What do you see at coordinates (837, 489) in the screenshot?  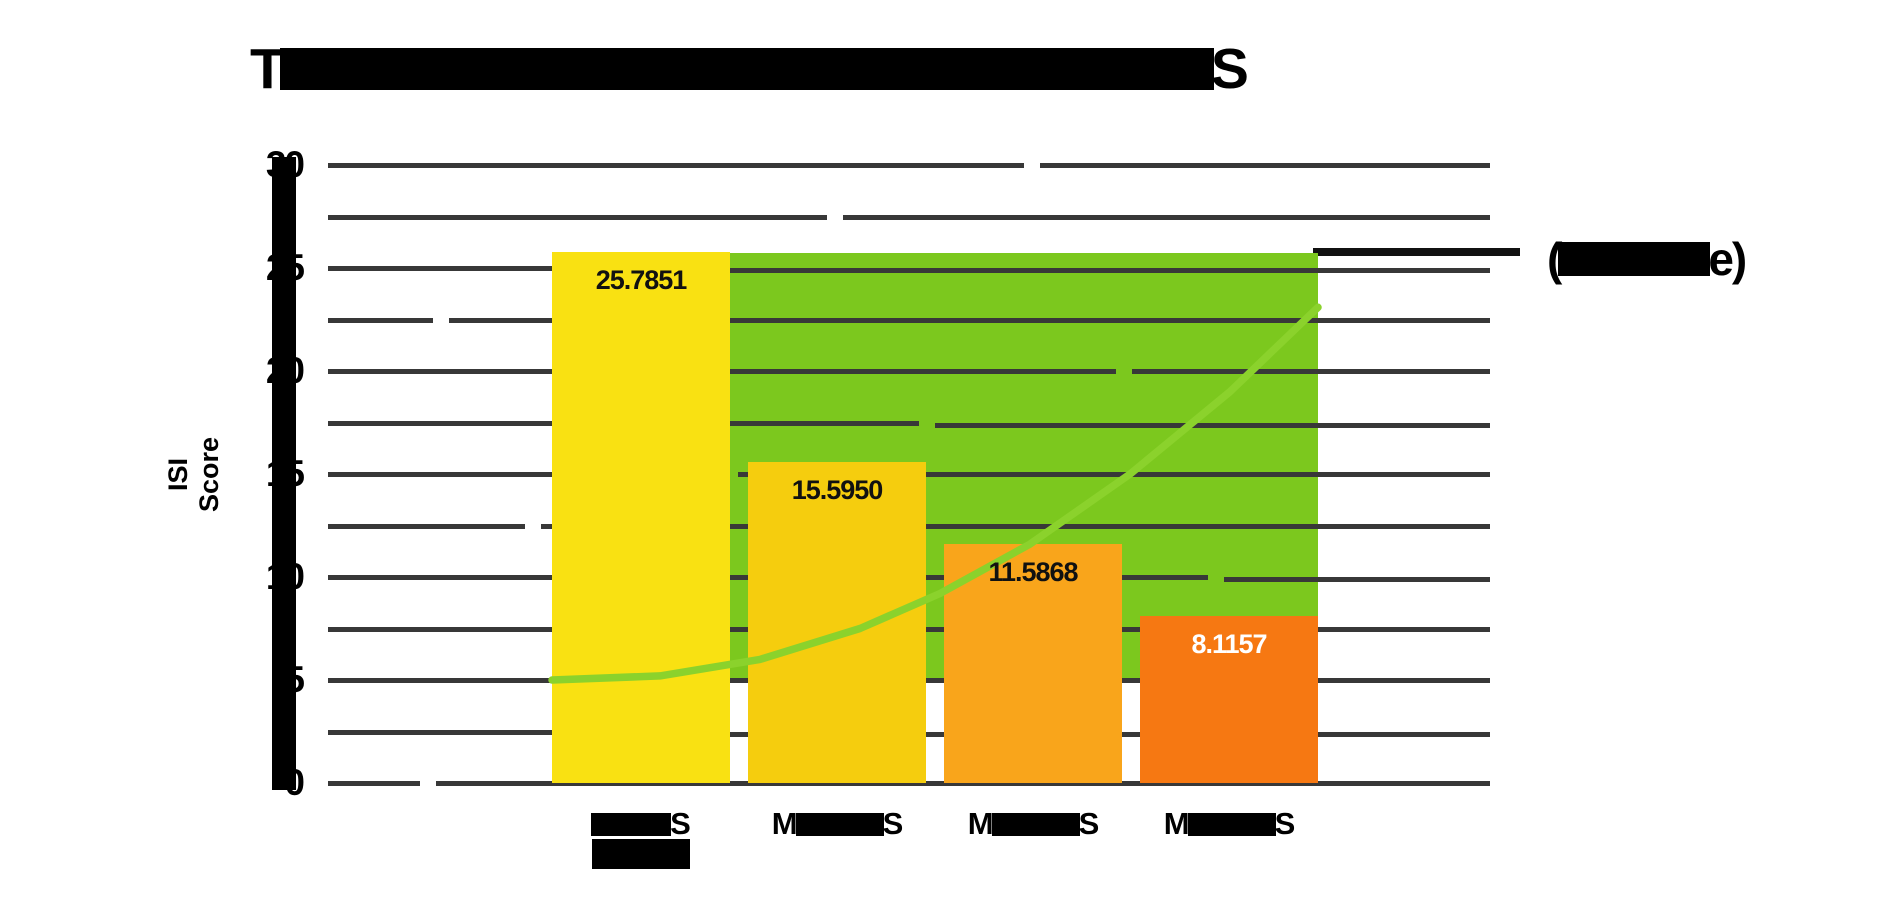 I see `bar-value-label: 15.5950` at bounding box center [837, 489].